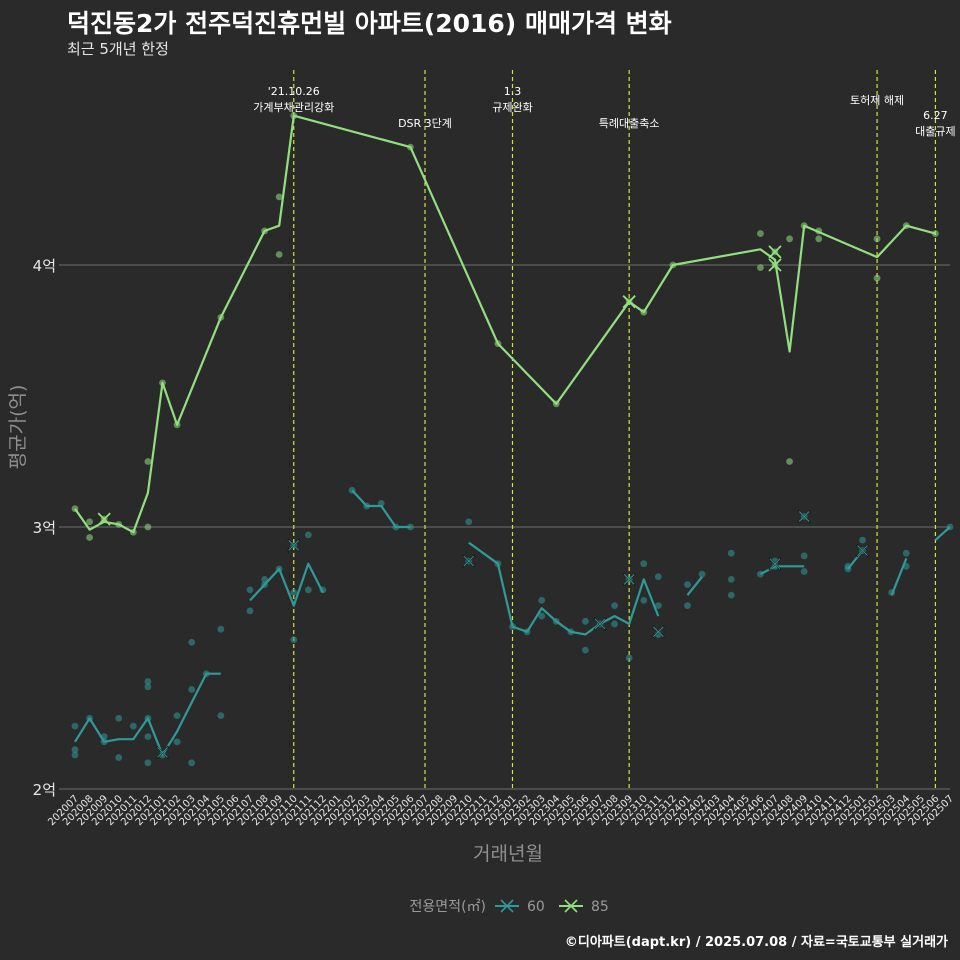 This screenshot has height=960, width=960. What do you see at coordinates (294, 91) in the screenshot?
I see `event-annotation: '21.10.26` at bounding box center [294, 91].